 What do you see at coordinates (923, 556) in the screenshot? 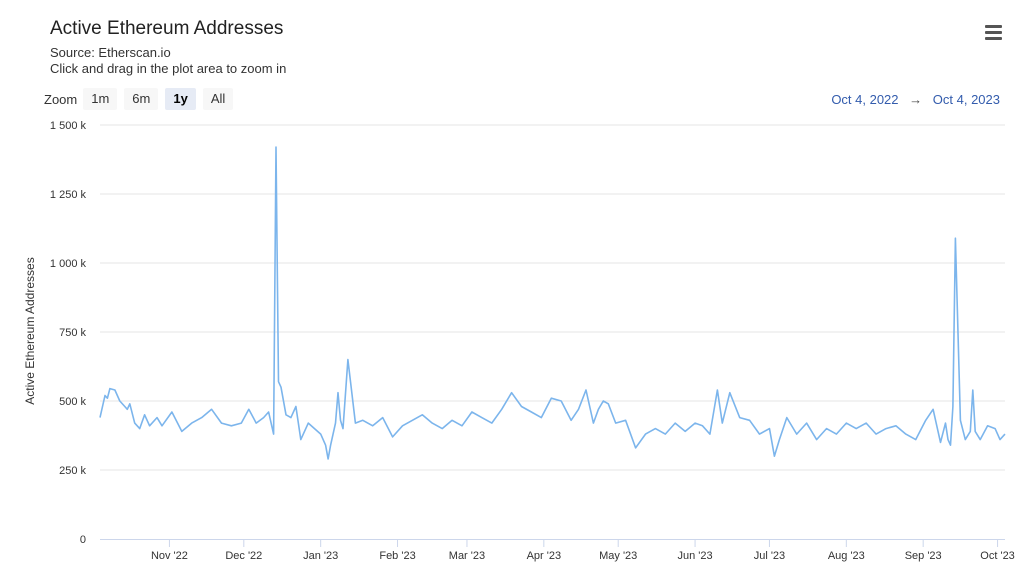
I see `x-tick-label: Sep '23` at bounding box center [923, 556].